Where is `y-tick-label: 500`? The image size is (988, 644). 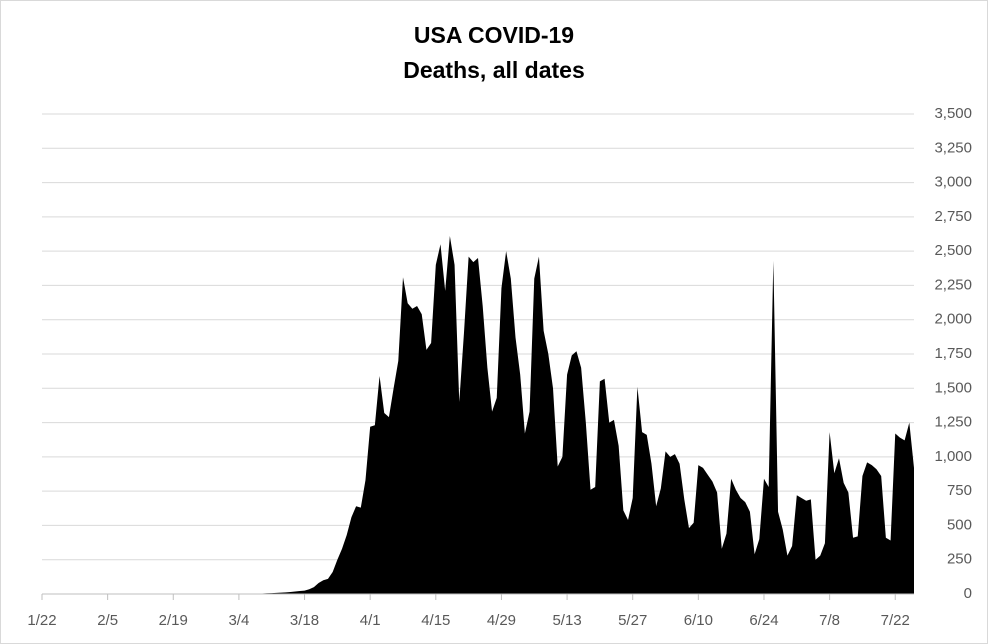
y-tick-label: 500 is located at coordinates (959, 524).